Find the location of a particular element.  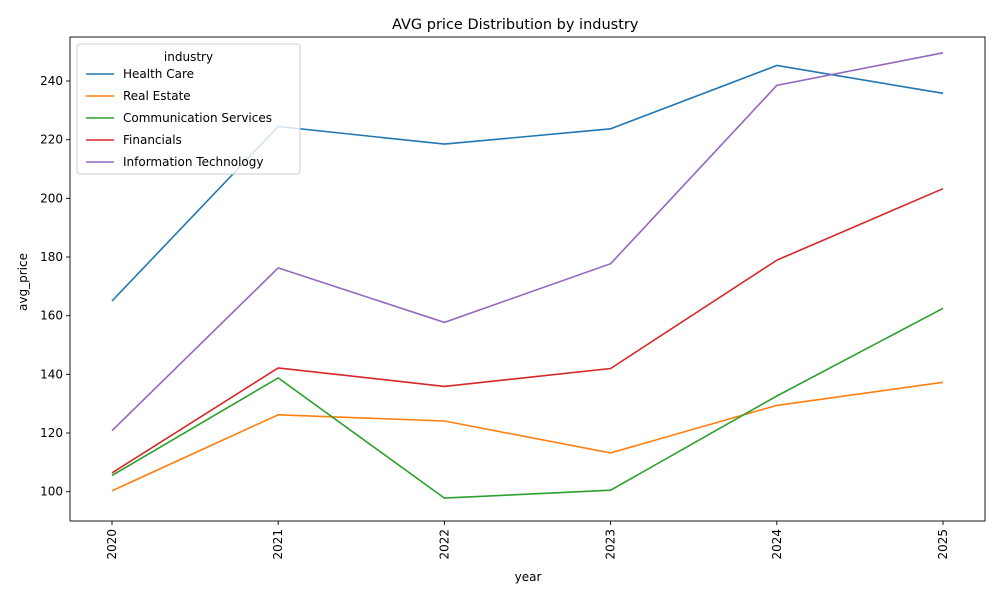

y-tick-label-6: 220 is located at coordinates (51, 140).